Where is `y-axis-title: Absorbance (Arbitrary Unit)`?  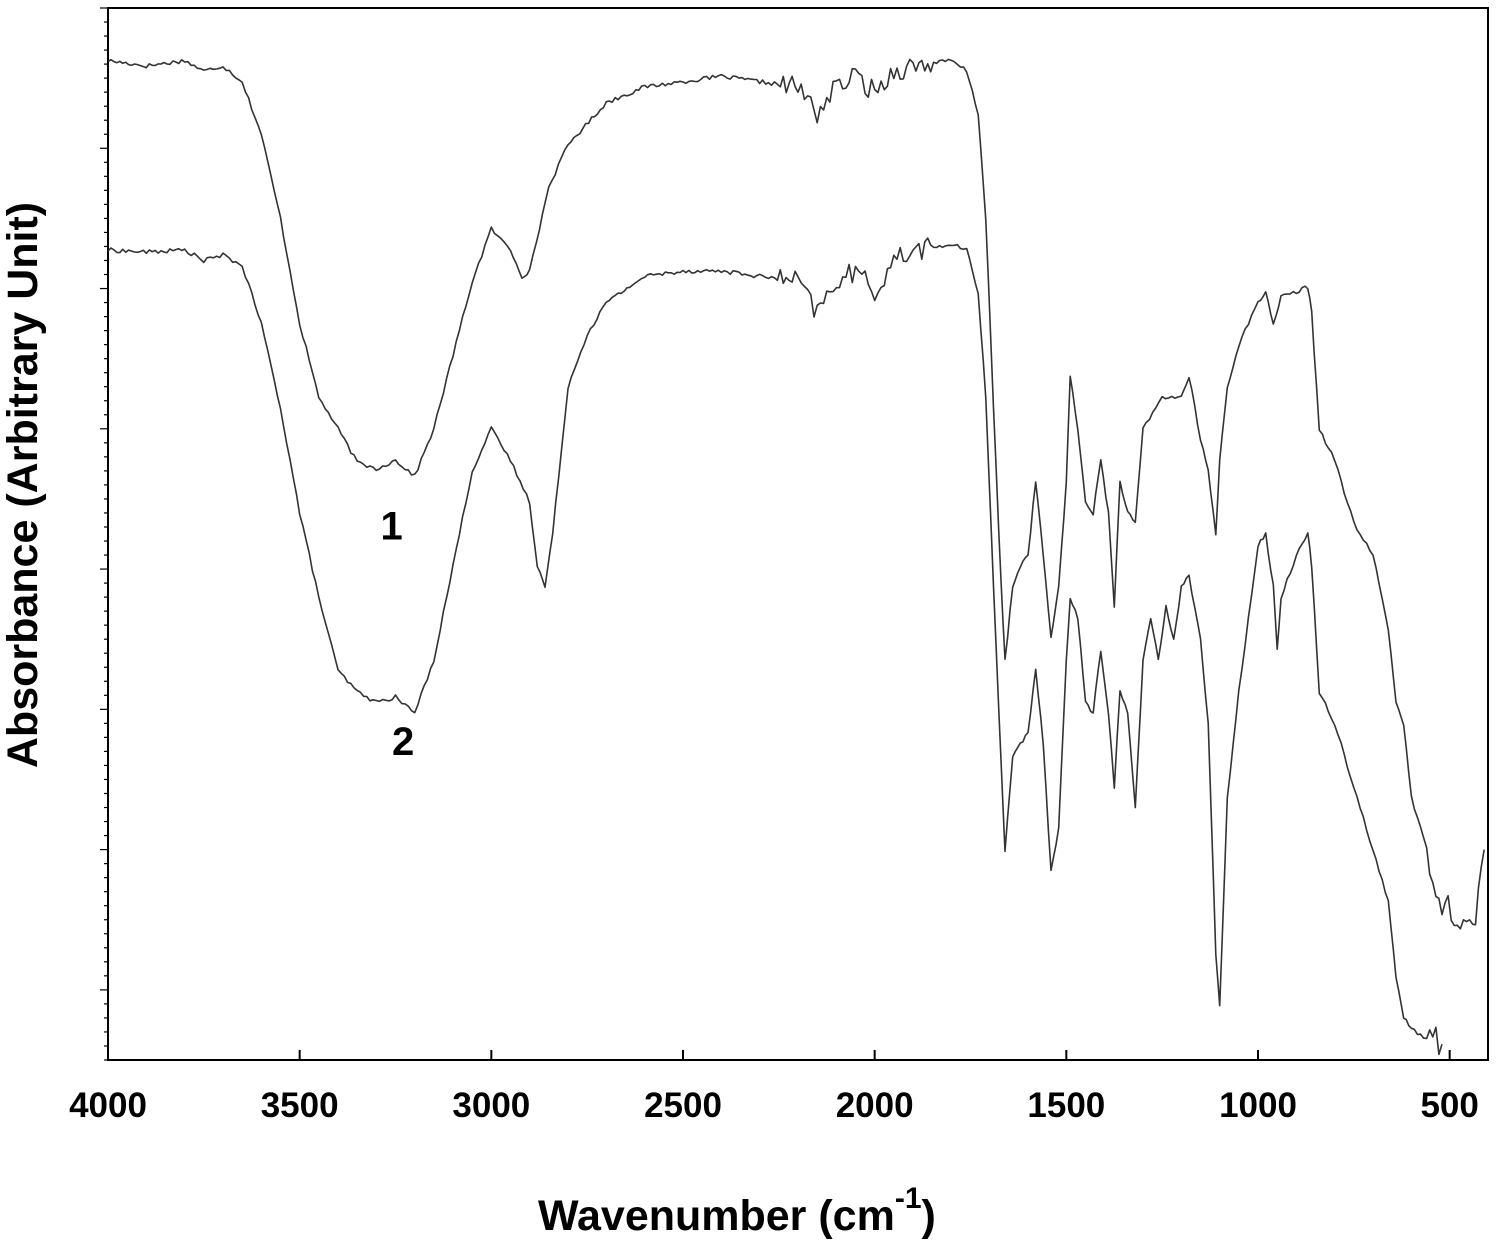 y-axis-title: Absorbance (Arbitrary Unit) is located at coordinates (23, 485).